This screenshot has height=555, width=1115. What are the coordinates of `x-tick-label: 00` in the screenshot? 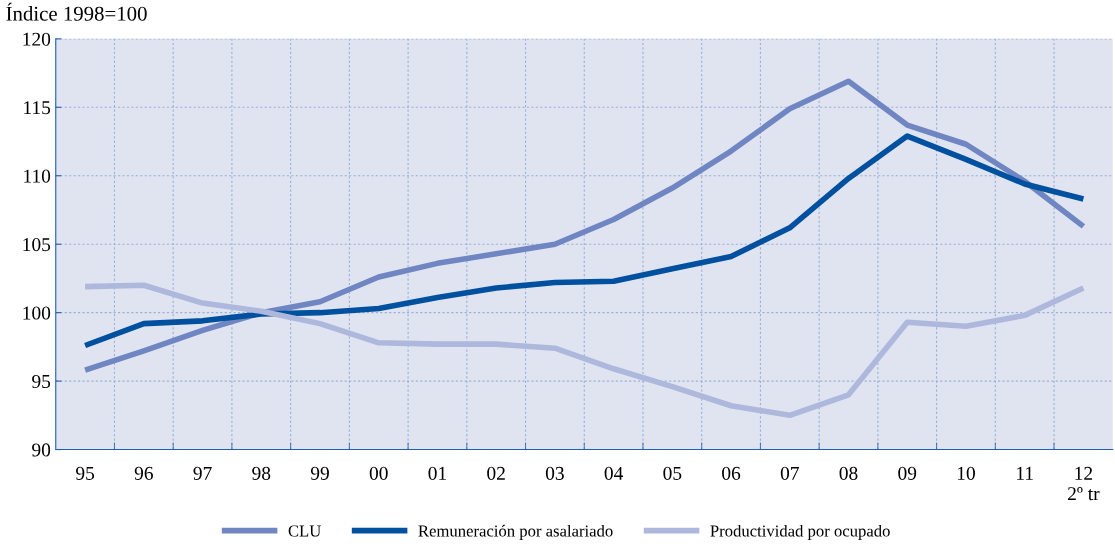 It's located at (378, 473).